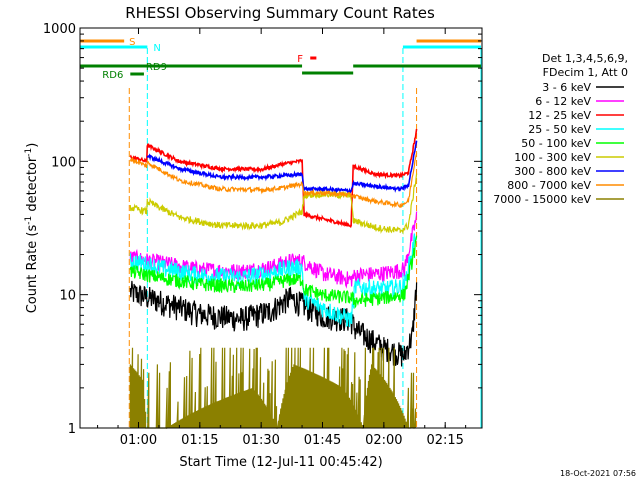 The height and width of the screenshot is (480, 640). Describe the element at coordinates (59, 29) in the screenshot. I see `y-tick-label: 1000` at that location.